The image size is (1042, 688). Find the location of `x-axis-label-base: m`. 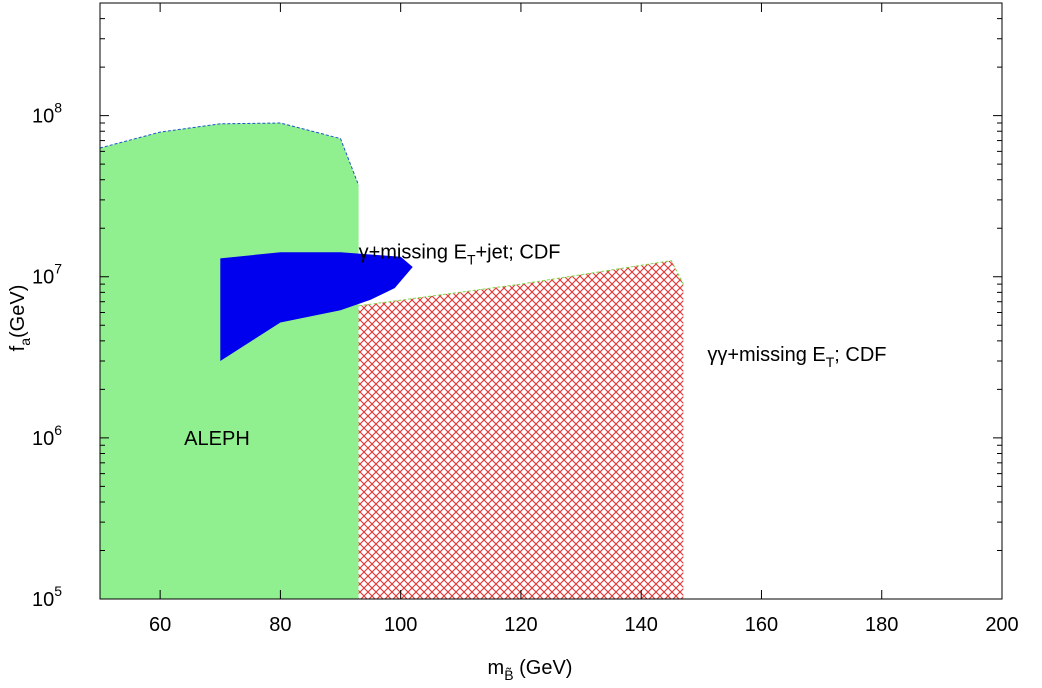

x-axis-label-base: m is located at coordinates (496, 668).